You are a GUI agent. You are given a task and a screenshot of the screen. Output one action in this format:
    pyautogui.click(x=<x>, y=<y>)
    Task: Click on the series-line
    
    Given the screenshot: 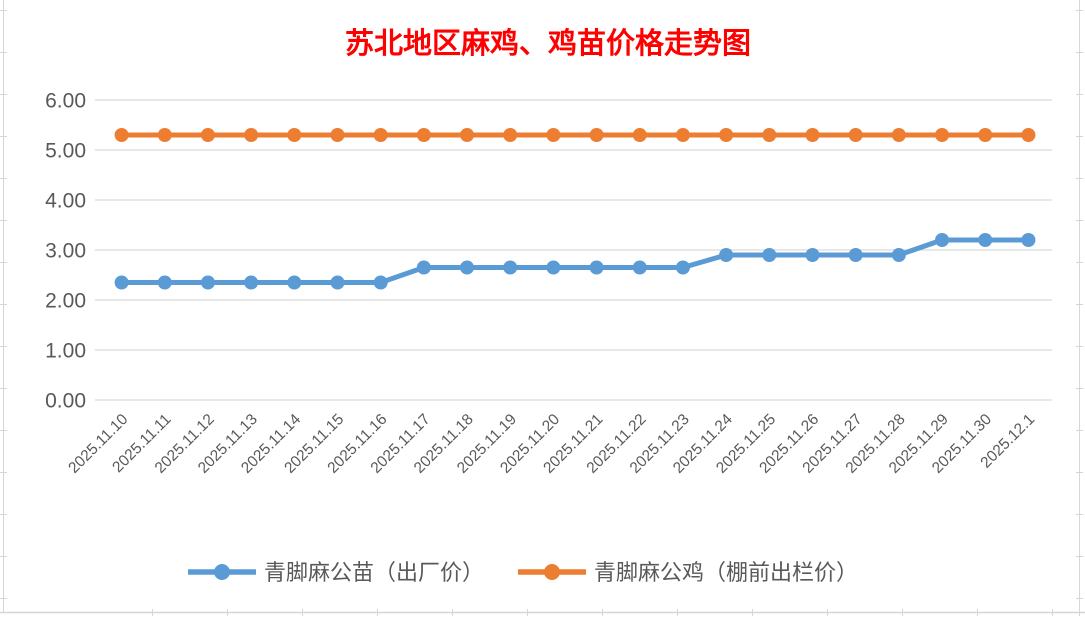 What is the action you would take?
    pyautogui.click(x=575, y=261)
    